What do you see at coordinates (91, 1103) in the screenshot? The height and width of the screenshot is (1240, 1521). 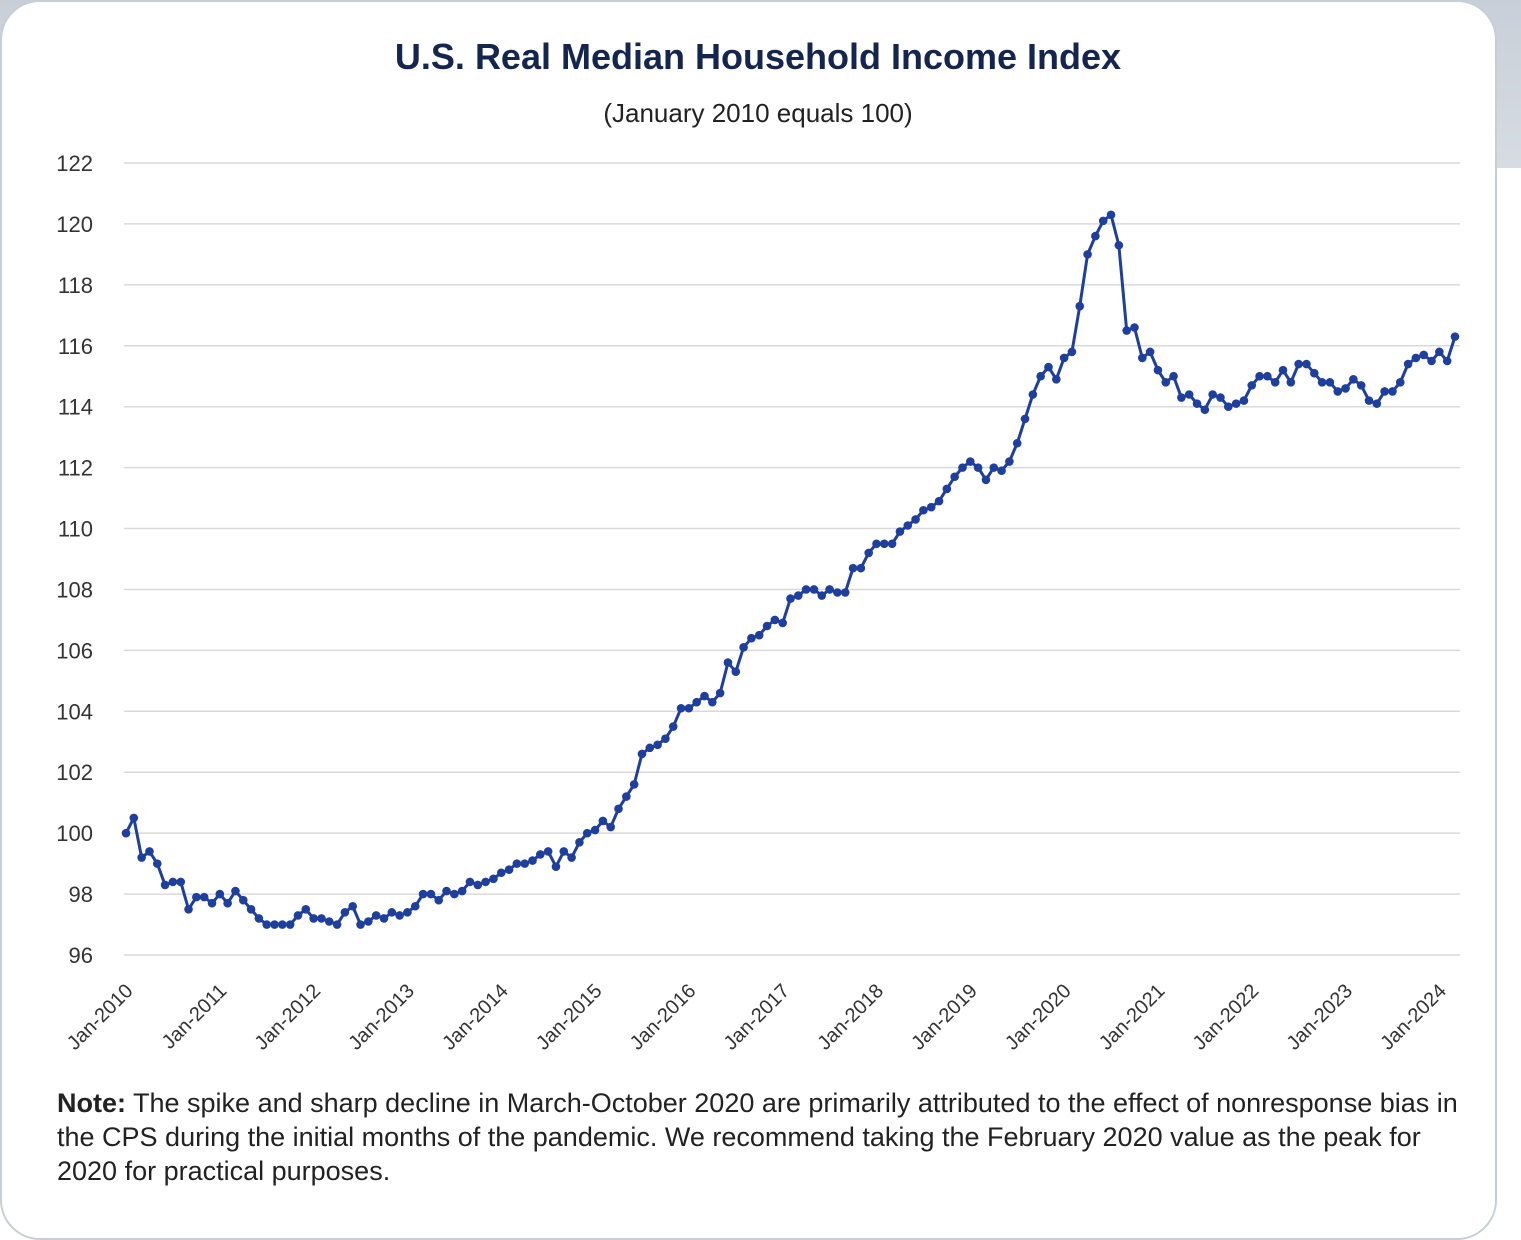 I see `note-label: Note:` at bounding box center [91, 1103].